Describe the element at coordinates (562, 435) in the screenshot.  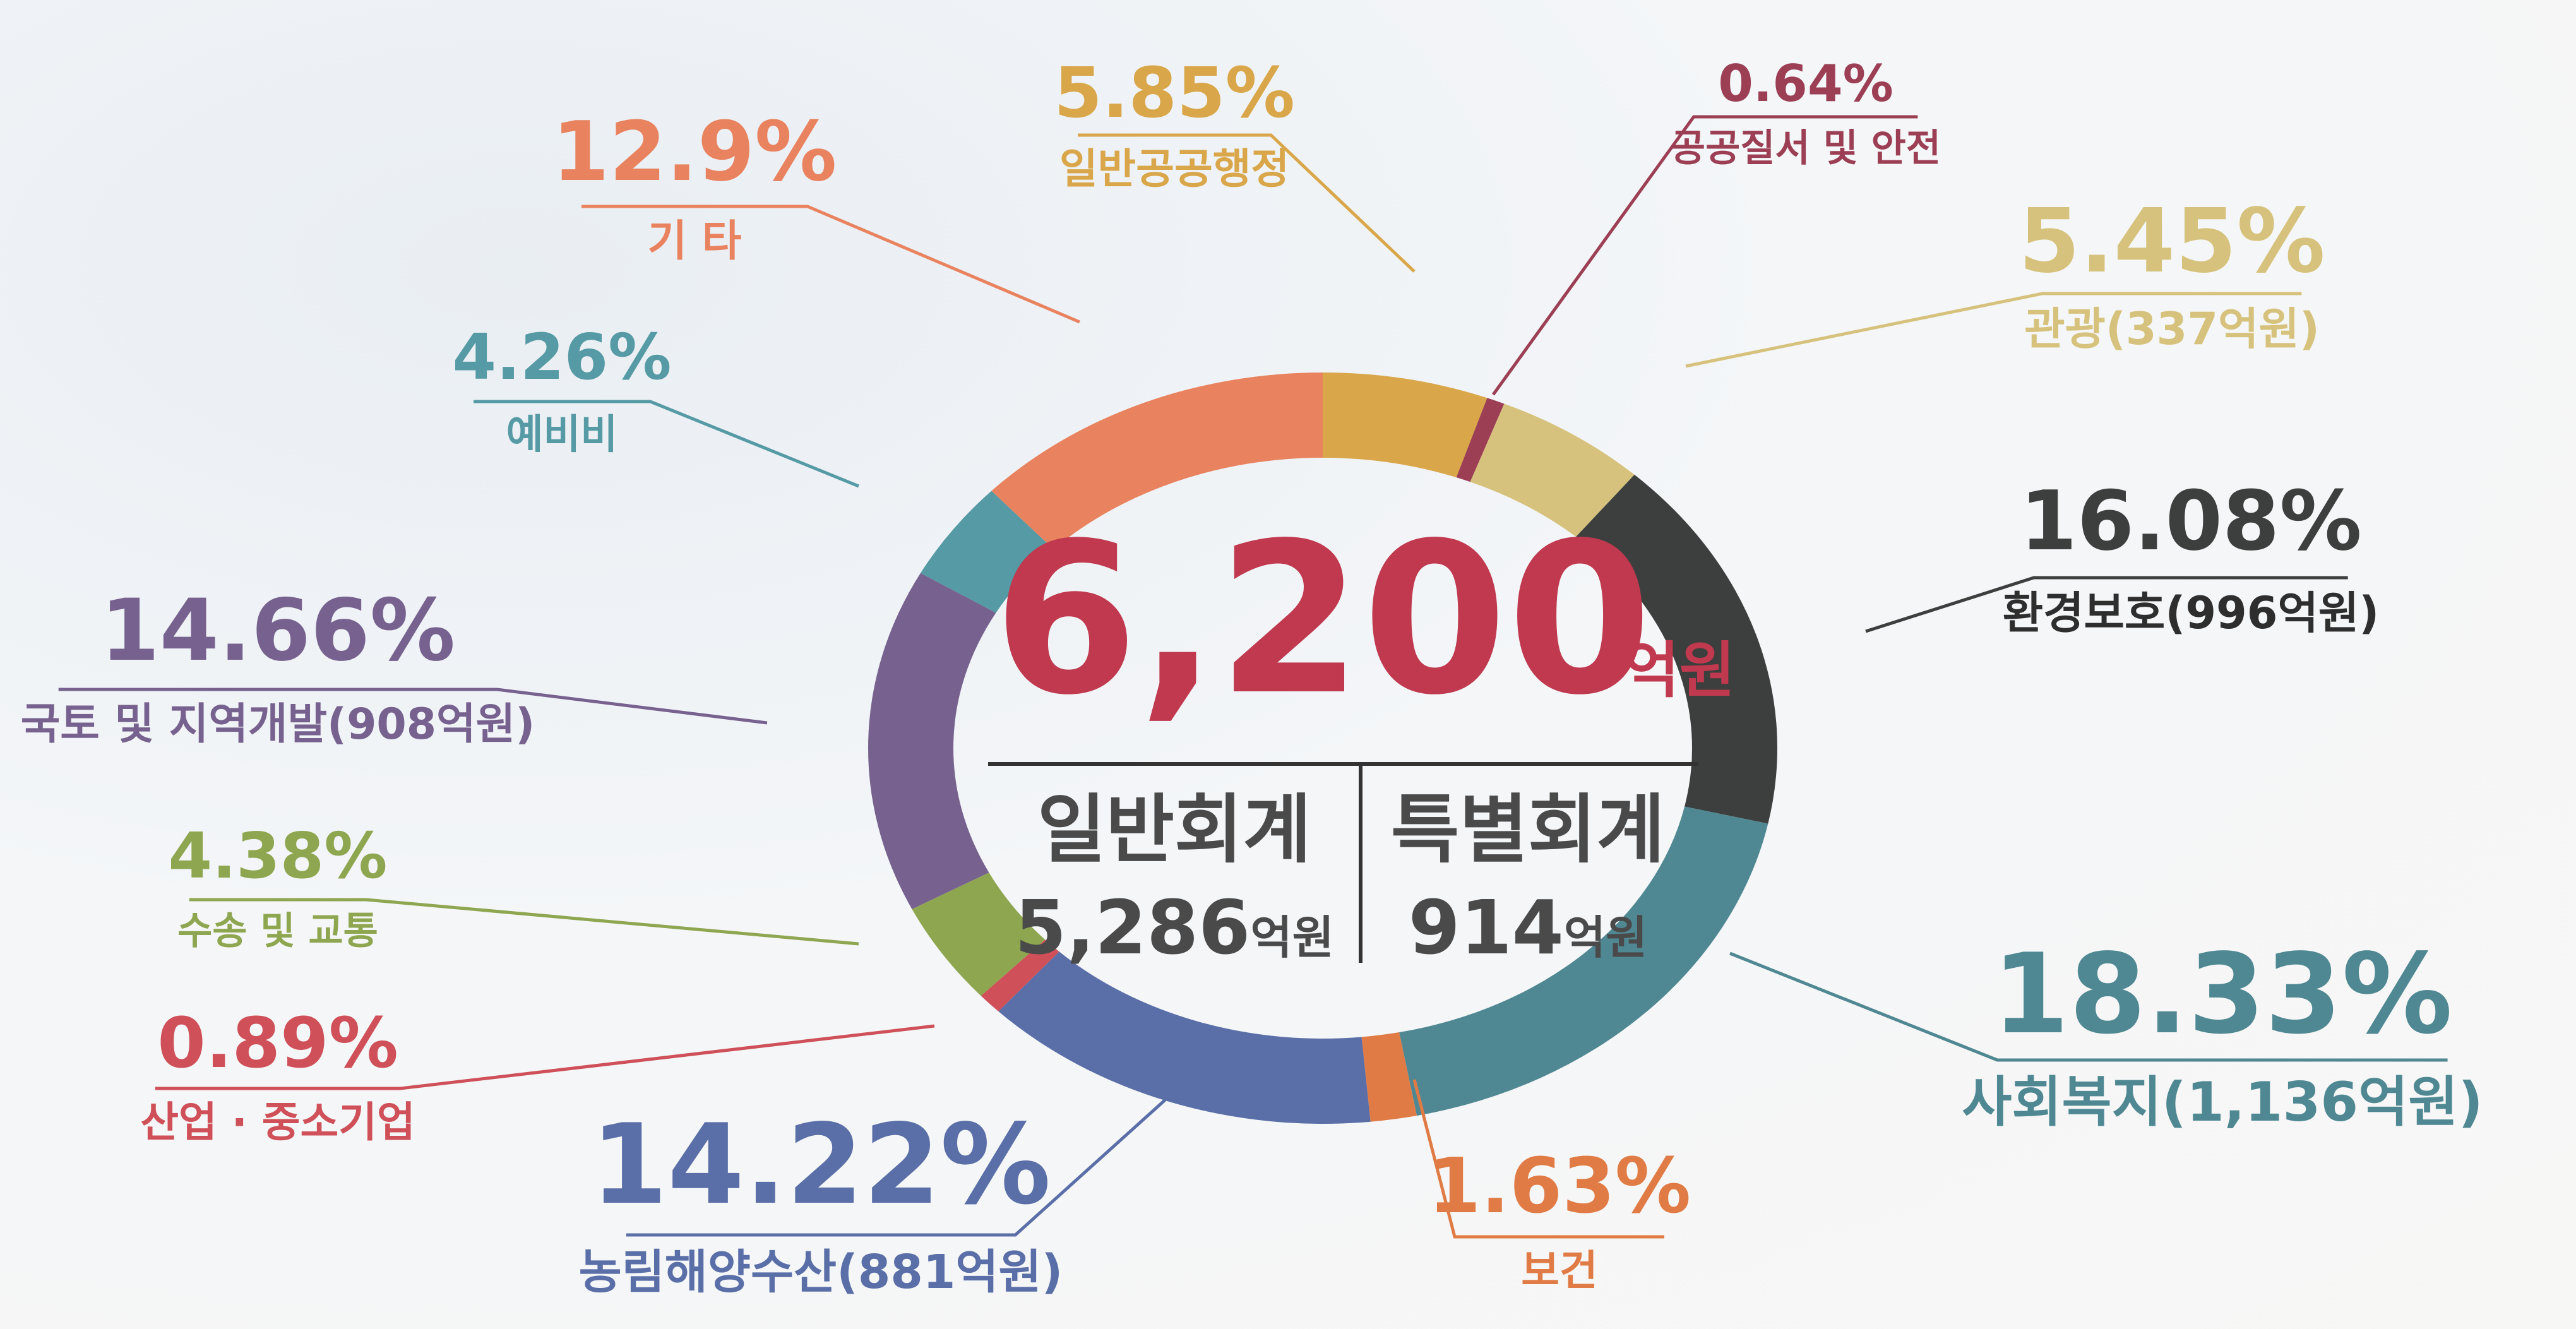
I see `segment-category-label: 예비비` at that location.